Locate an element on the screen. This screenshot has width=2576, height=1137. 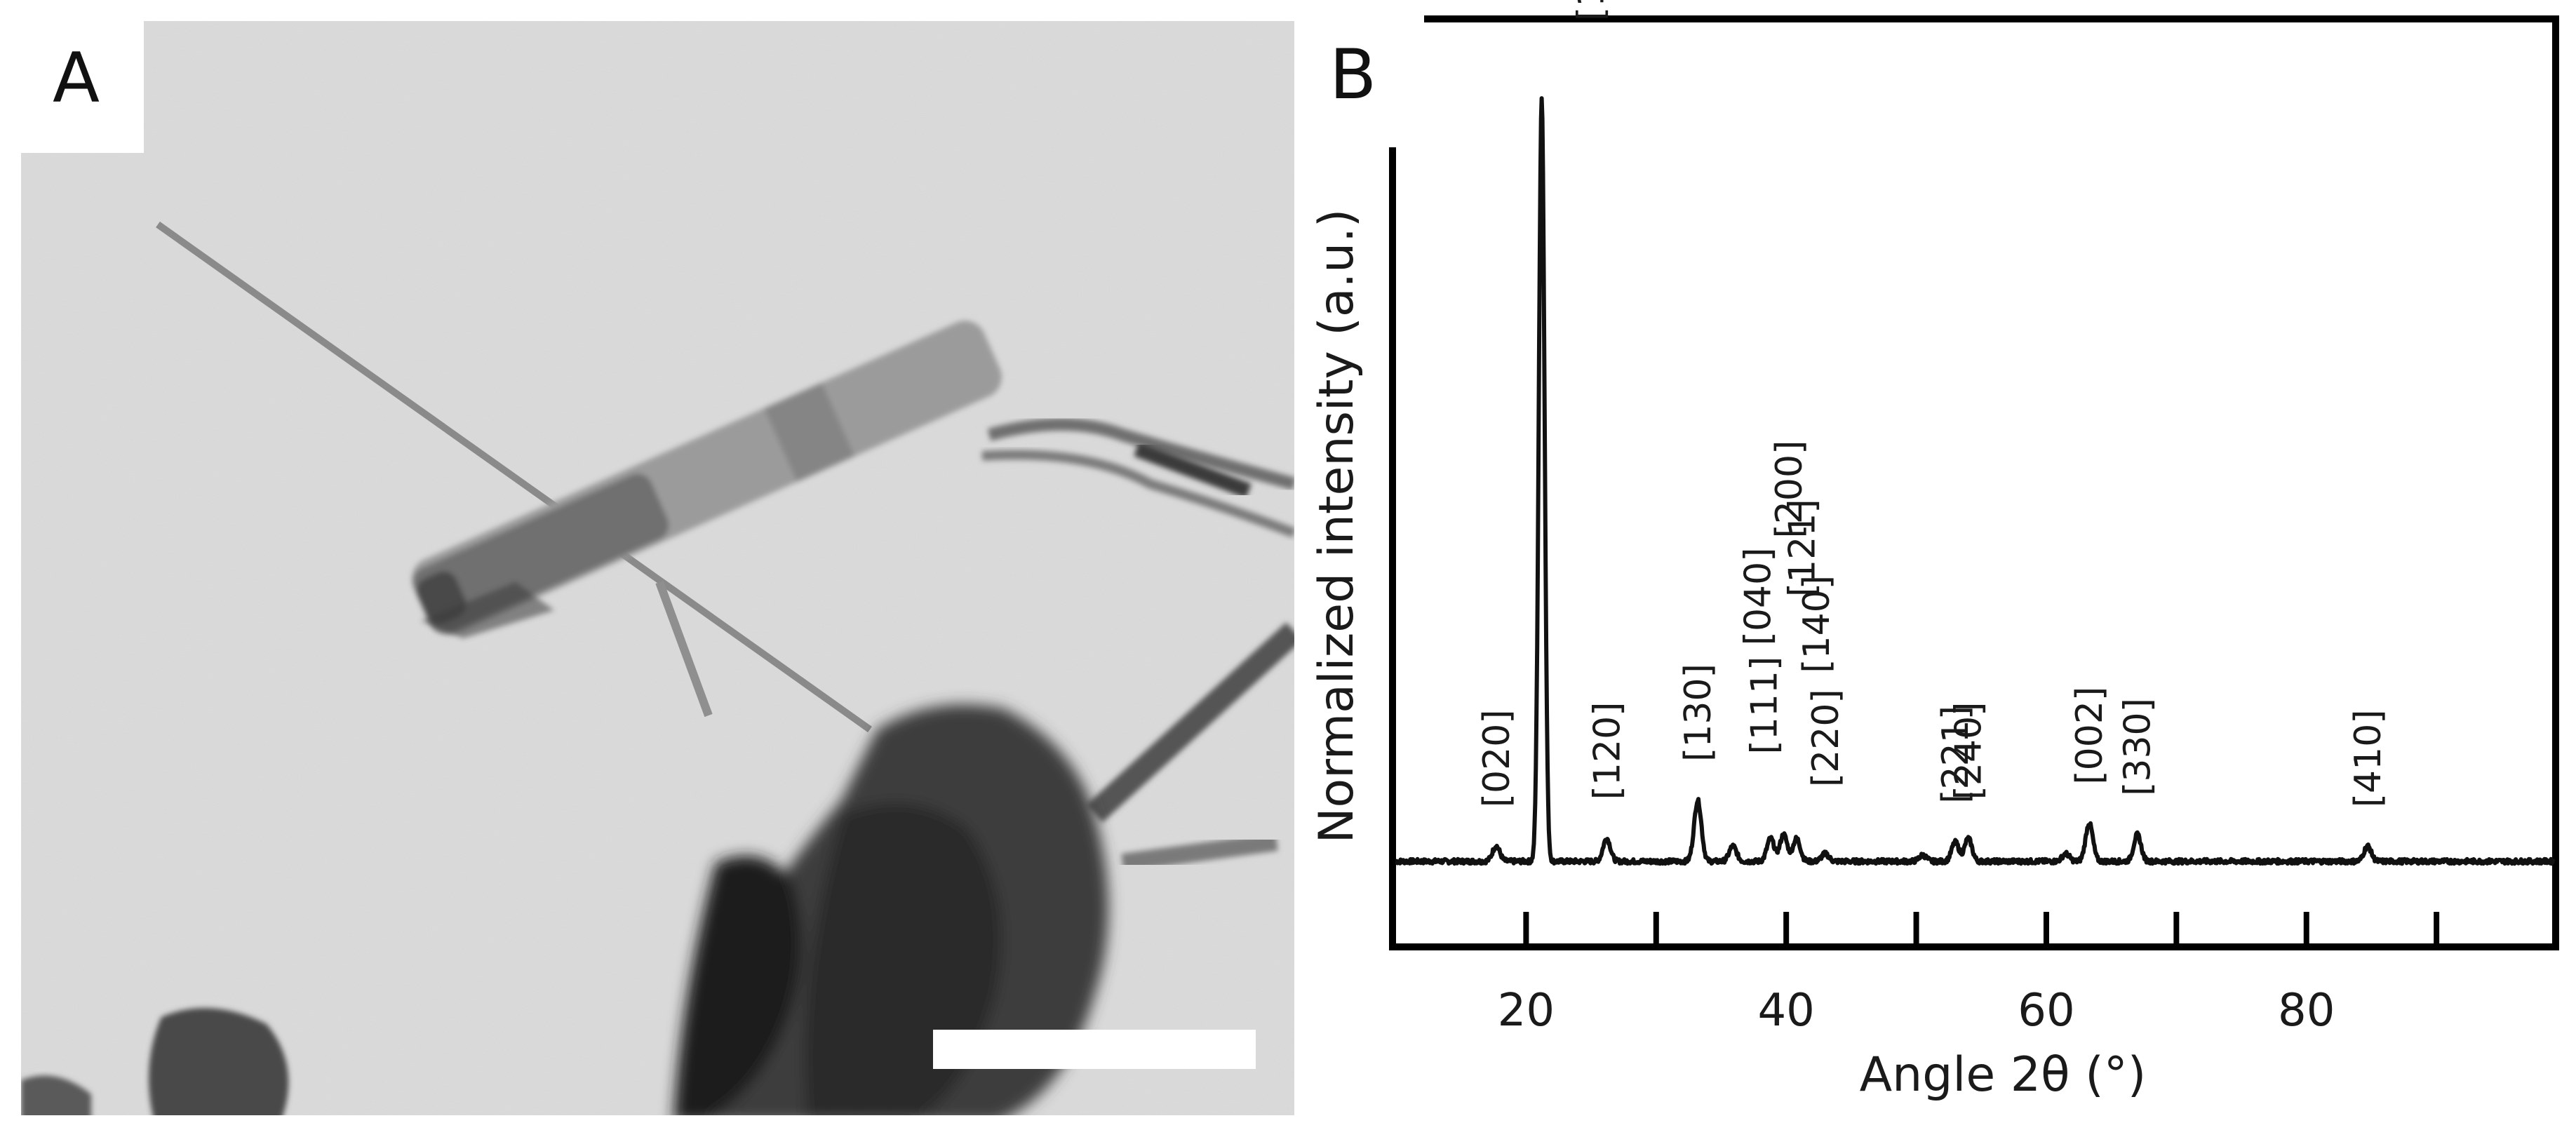
peak-label: [220] is located at coordinates (1826, 738).